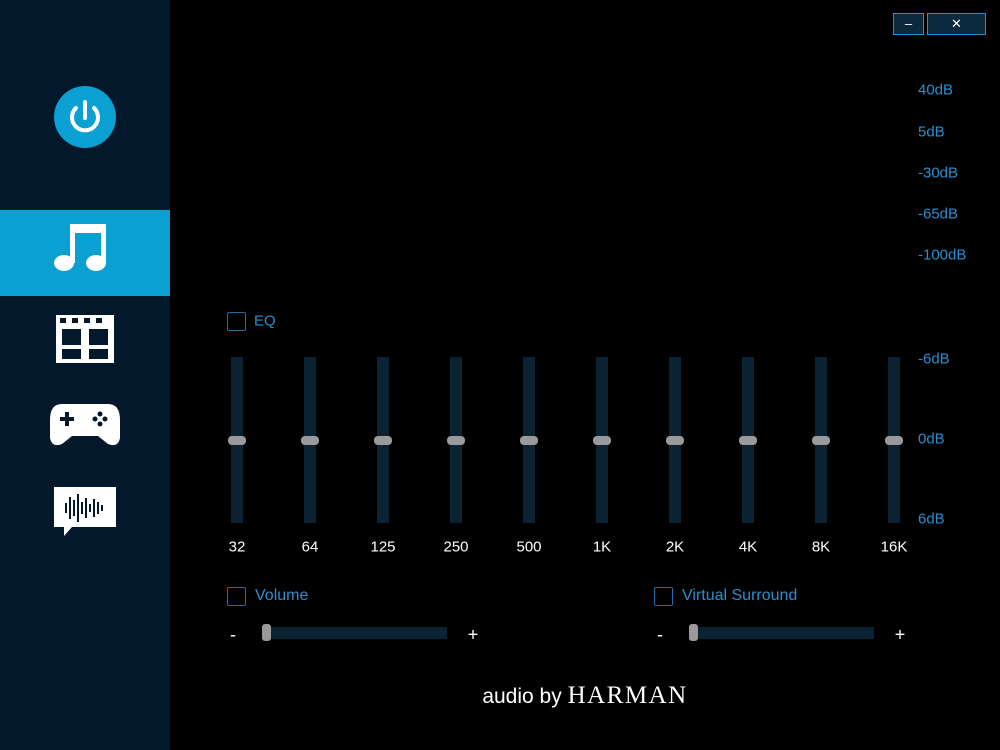 The width and height of the screenshot is (1000, 750). What do you see at coordinates (627, 695) in the screenshot?
I see `brand: HARMAN` at bounding box center [627, 695].